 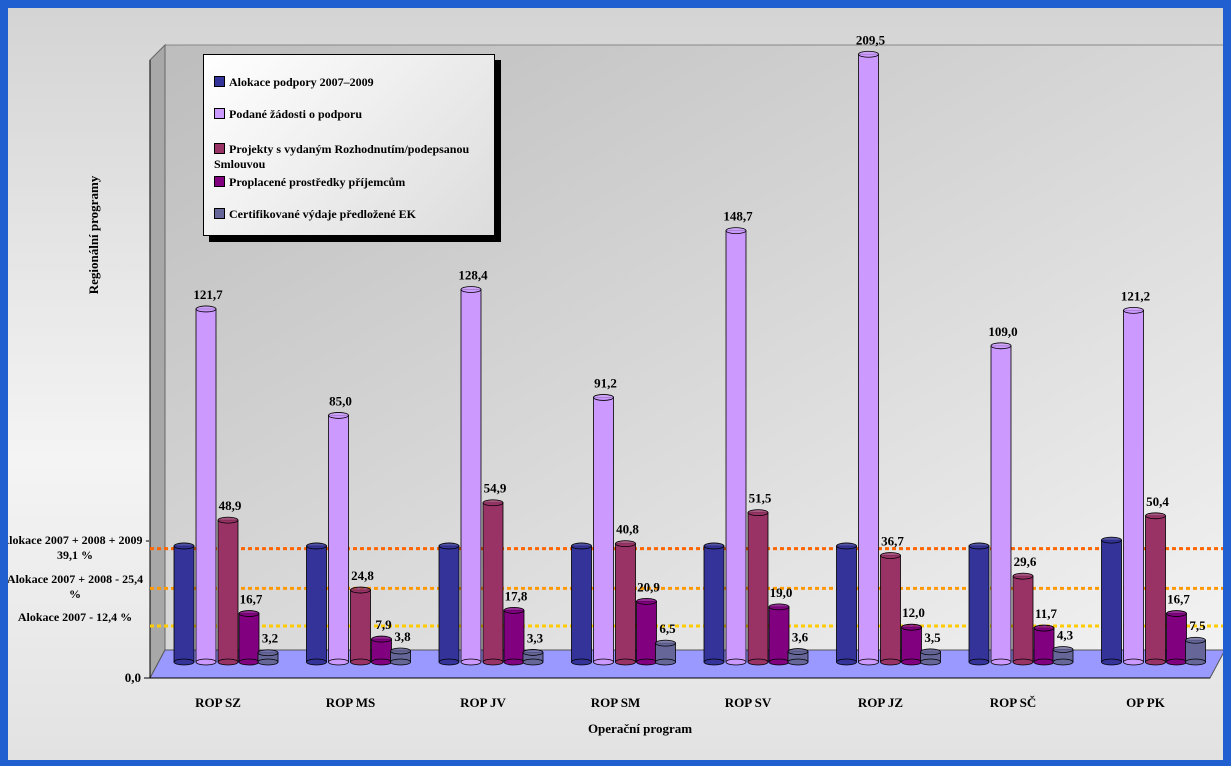 I want to click on data-label: 29,6, so click(x=1025, y=561).